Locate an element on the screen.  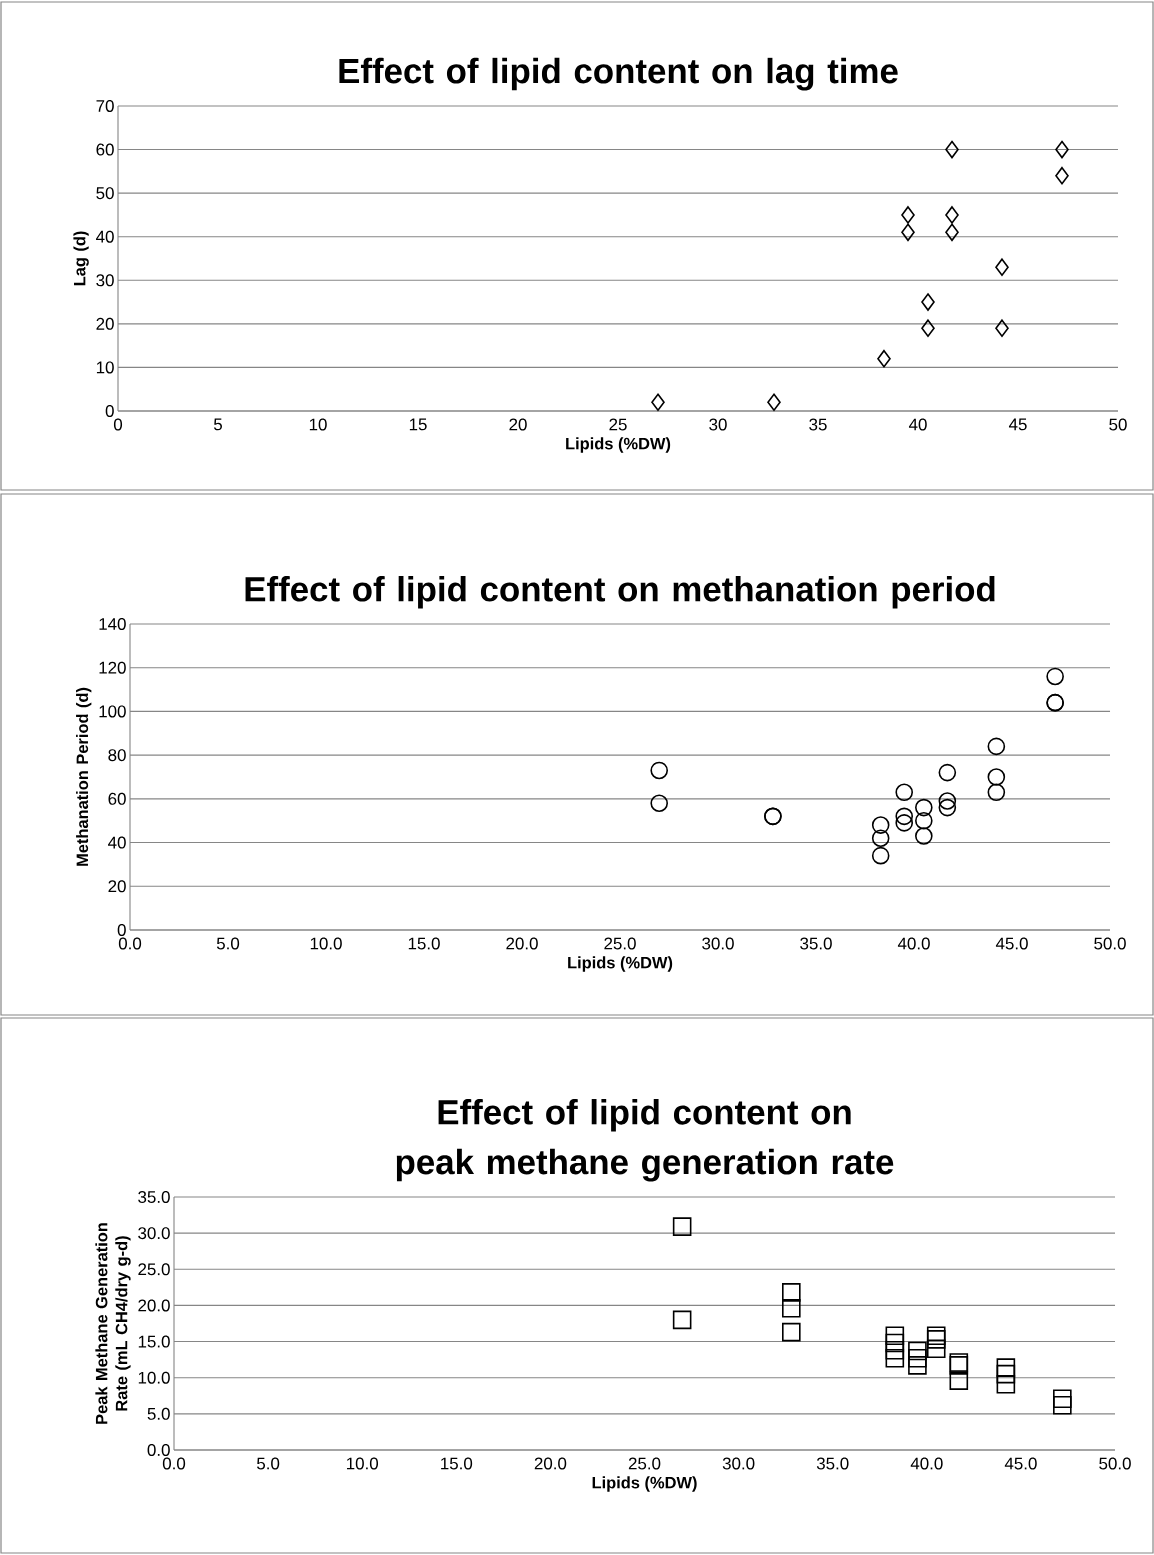
chart-title: Effect of lipid content on lag time is located at coordinates (618, 74).